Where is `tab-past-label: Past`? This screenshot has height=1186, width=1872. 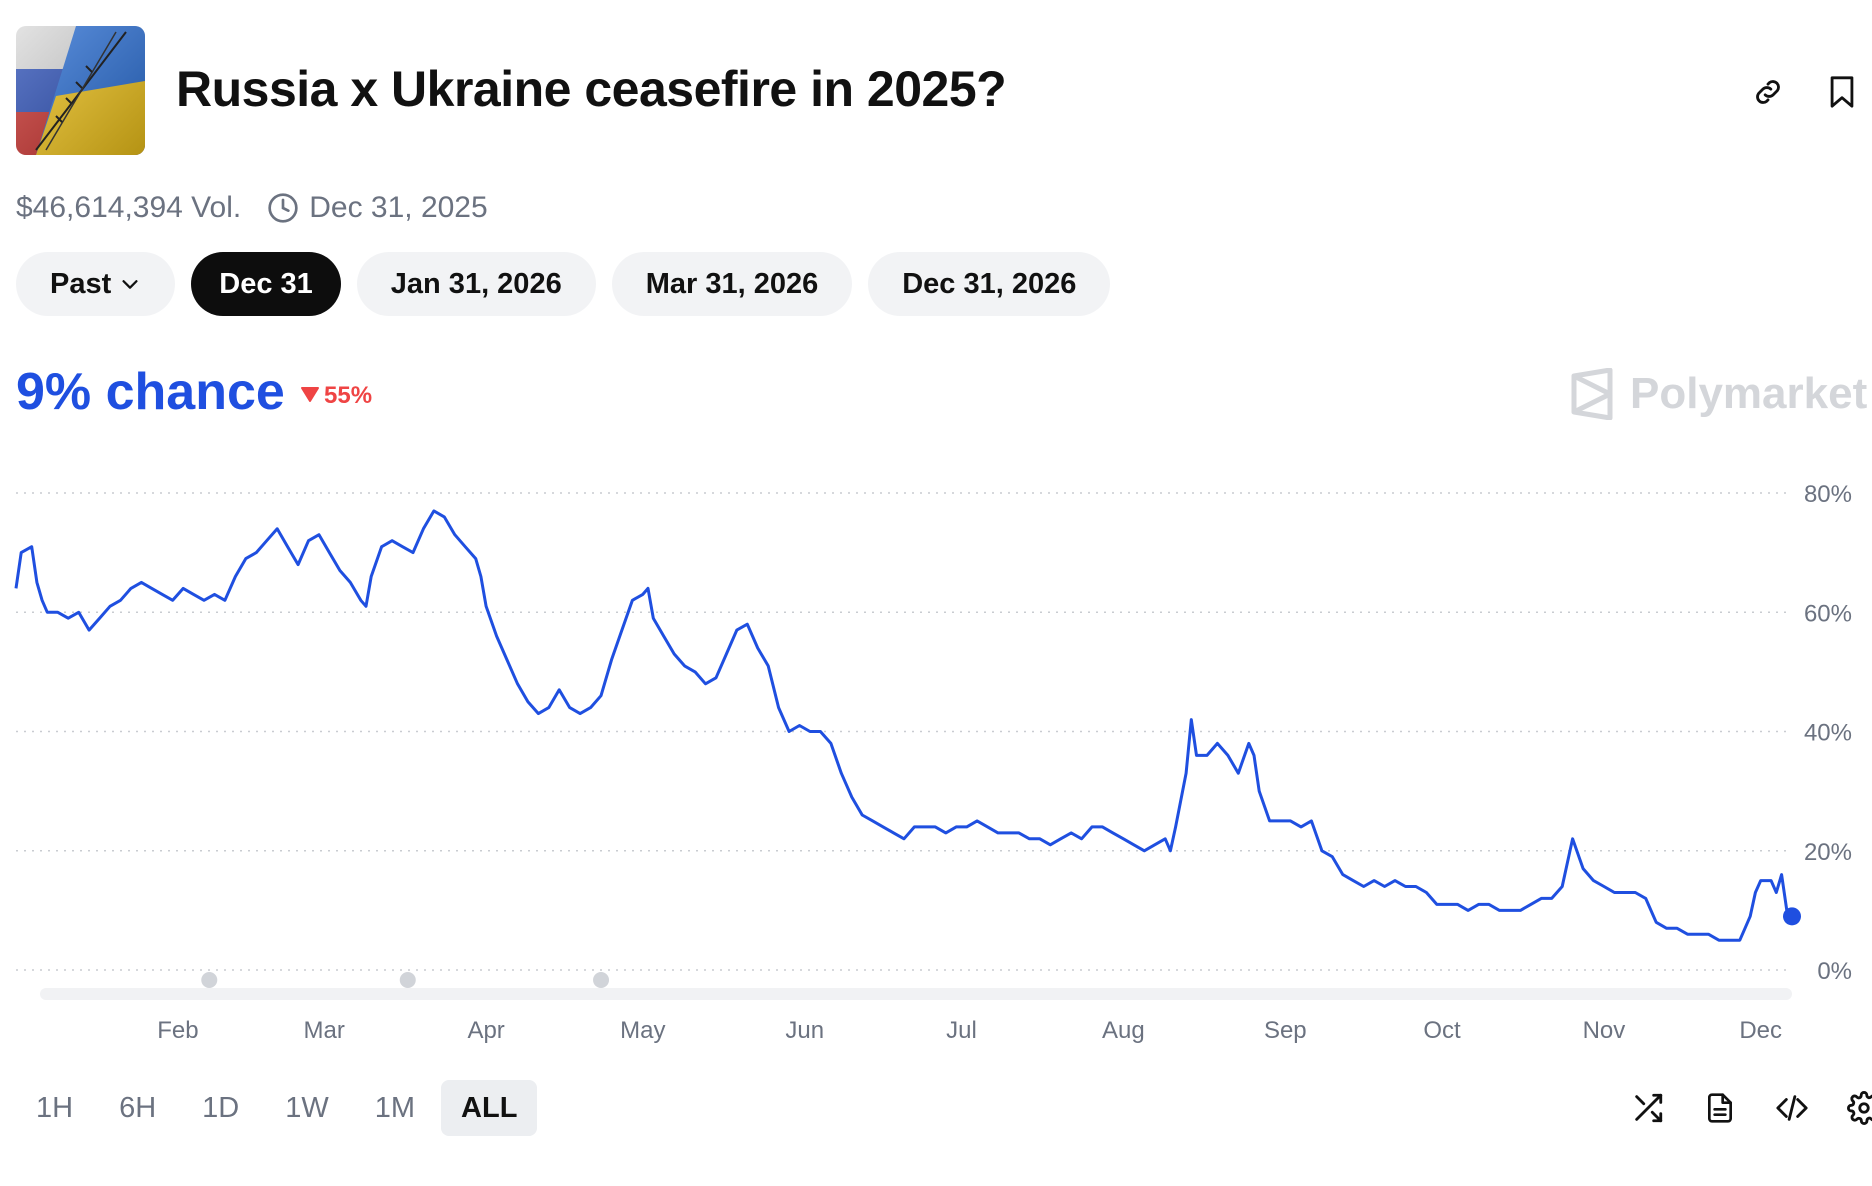 tab-past-label: Past is located at coordinates (81, 283).